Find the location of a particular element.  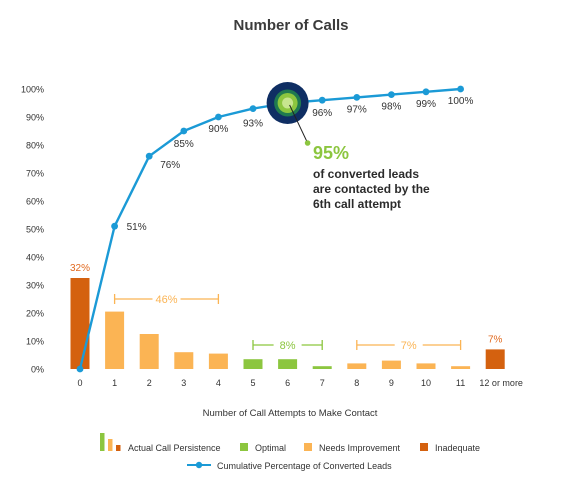

x-tick-label: 7 is located at coordinates (322, 383).